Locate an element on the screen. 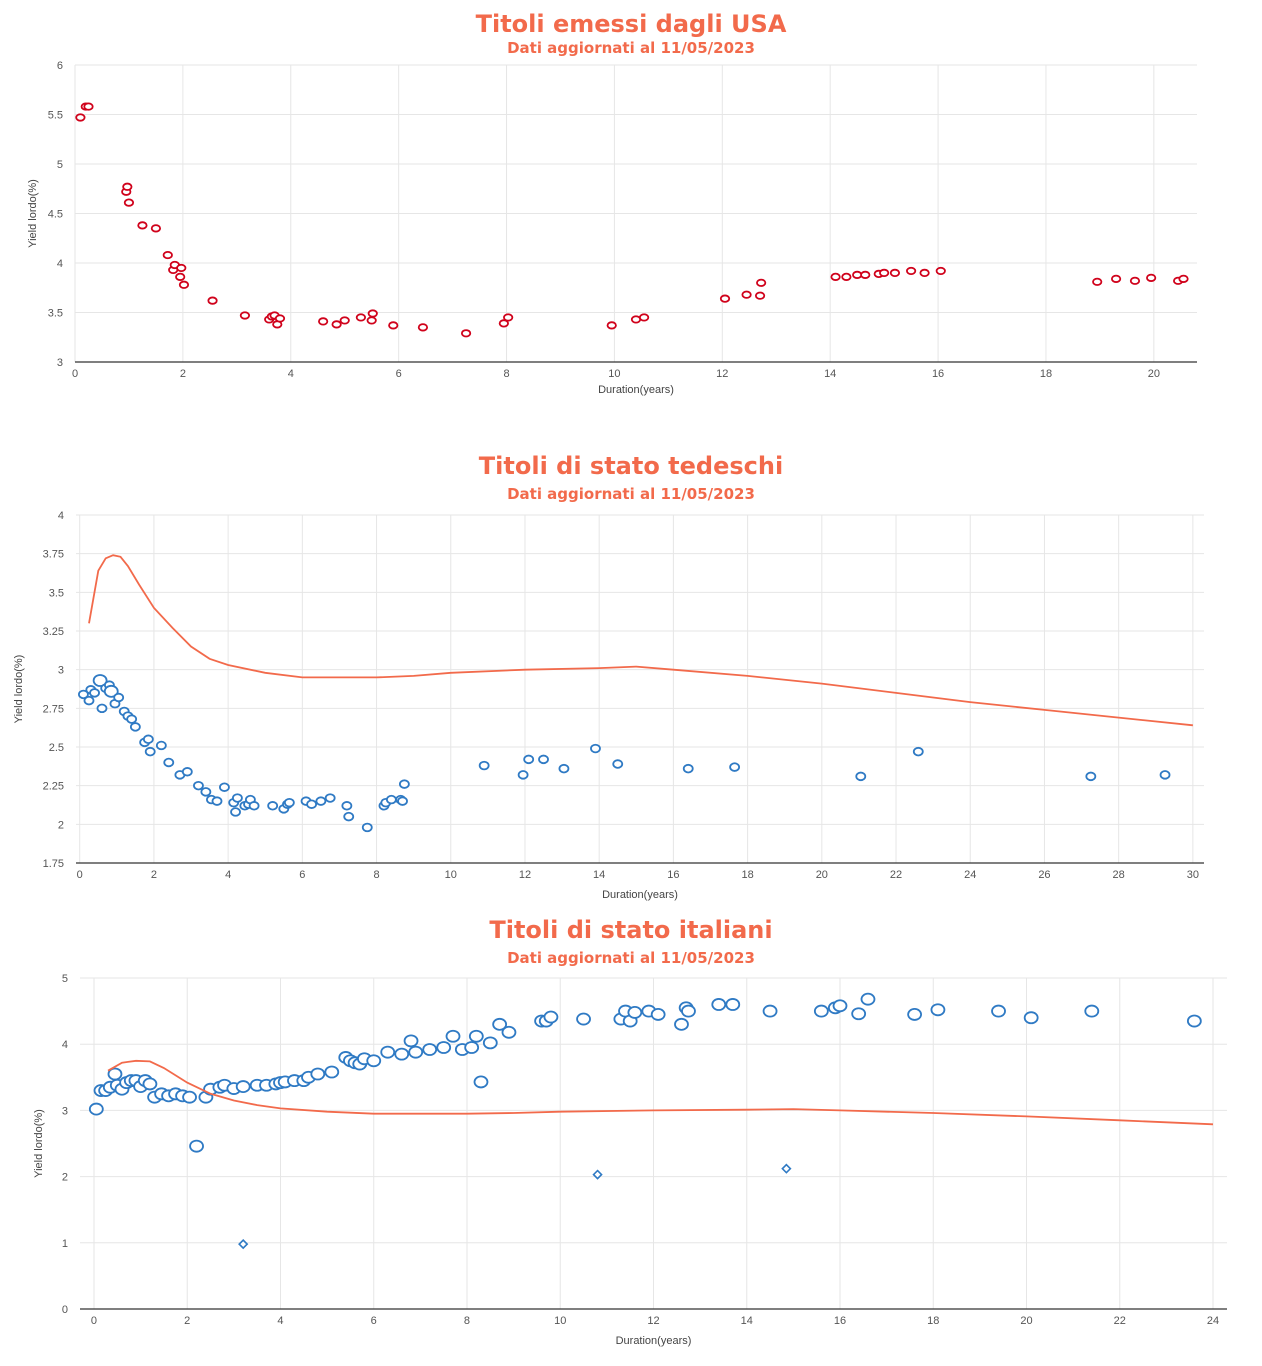  x-tick-label: 26 is located at coordinates (1044, 875).